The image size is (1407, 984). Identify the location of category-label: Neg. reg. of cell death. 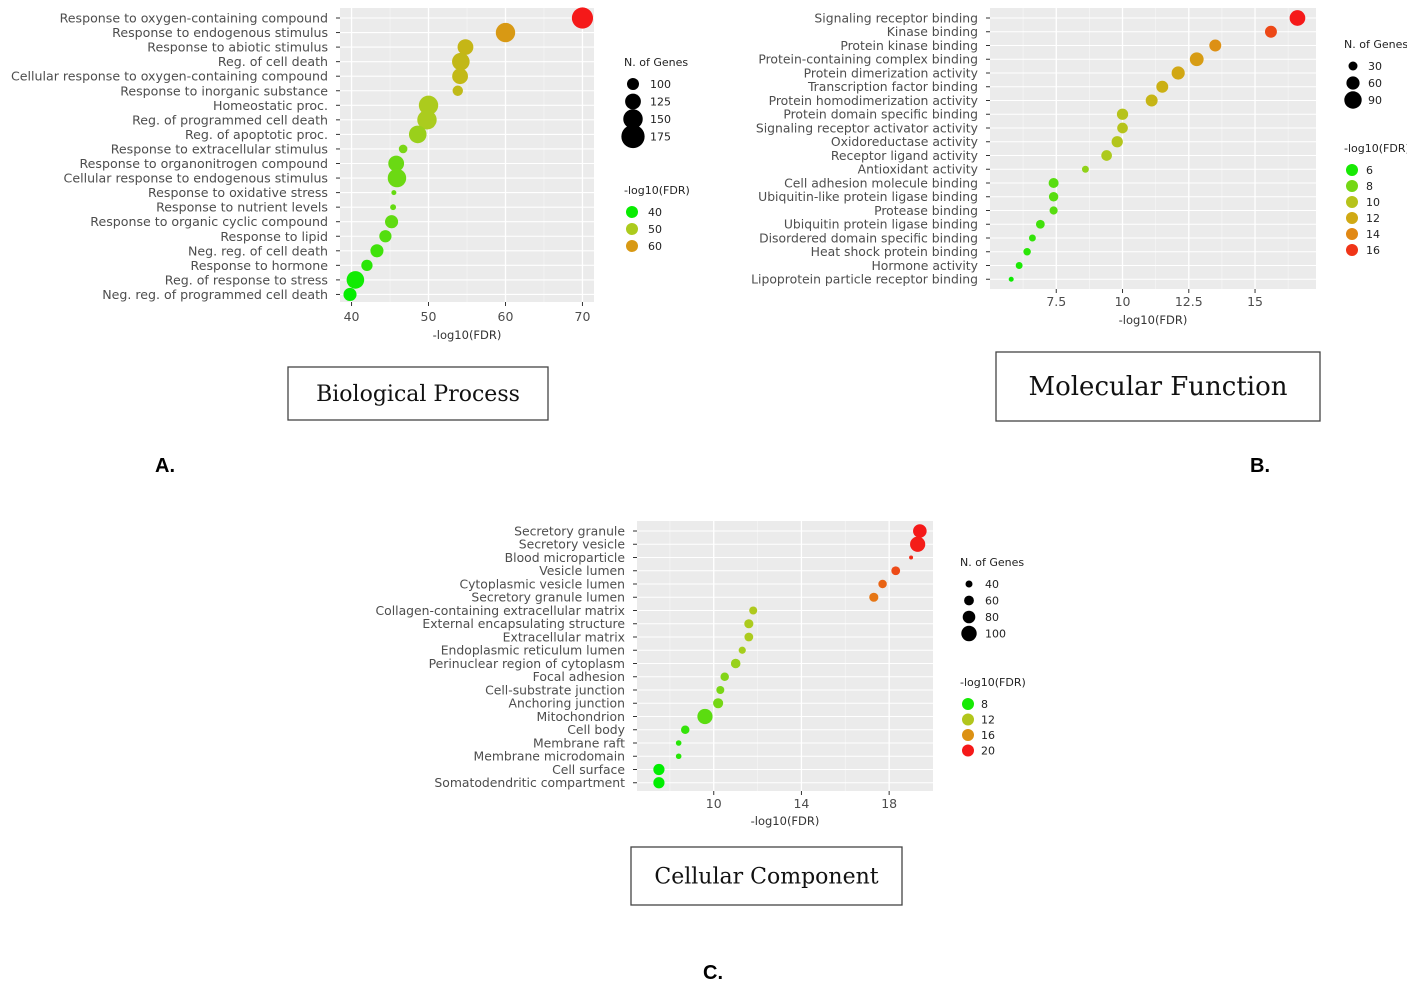
(258, 250).